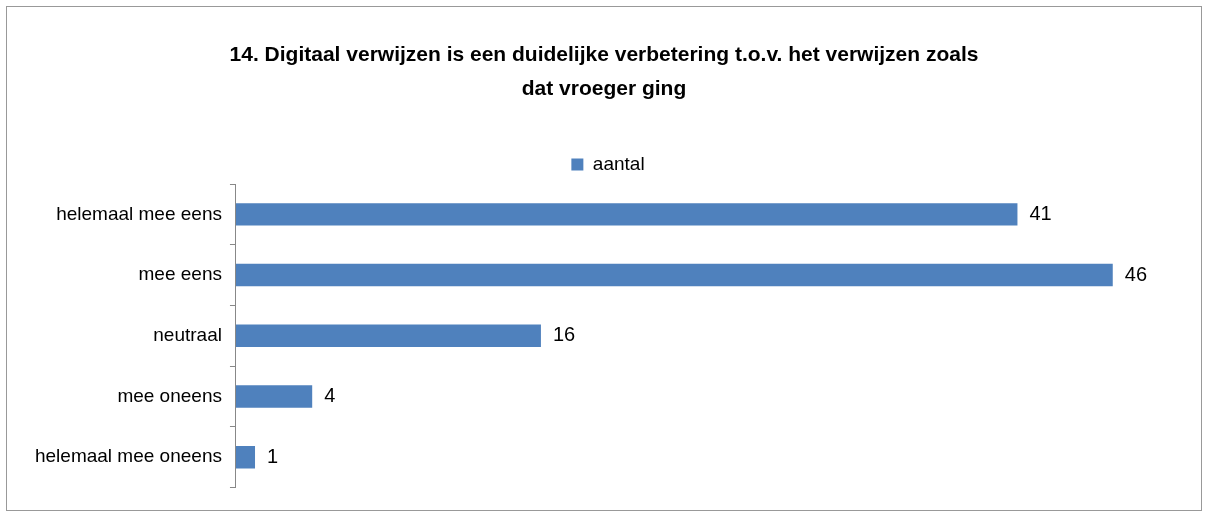 This screenshot has height=517, width=1212. Describe the element at coordinates (187, 335) in the screenshot. I see `y-tick-label: neutraal` at that location.